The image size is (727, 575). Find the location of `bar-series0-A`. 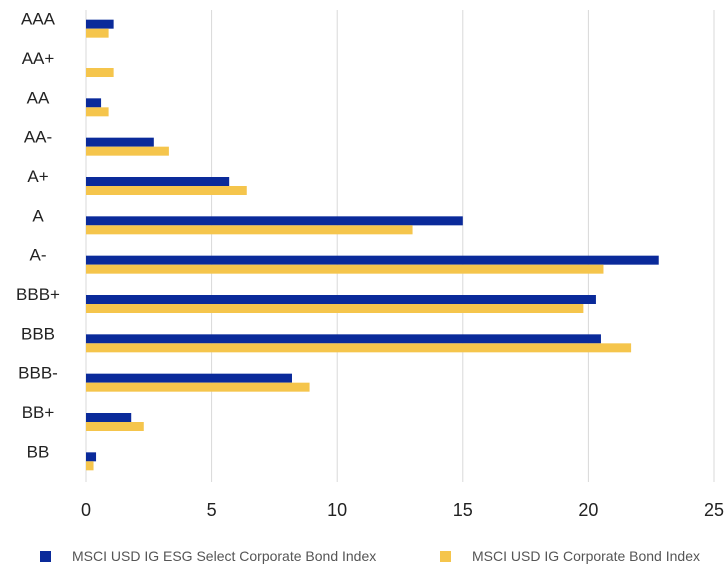

bar-series0-A is located at coordinates (274, 221).